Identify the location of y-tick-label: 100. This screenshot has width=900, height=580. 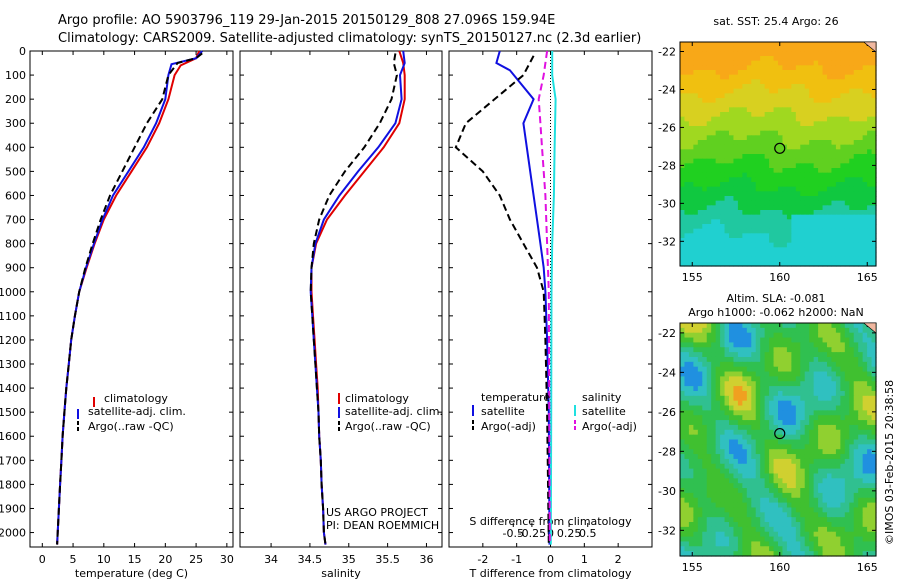
(15, 75).